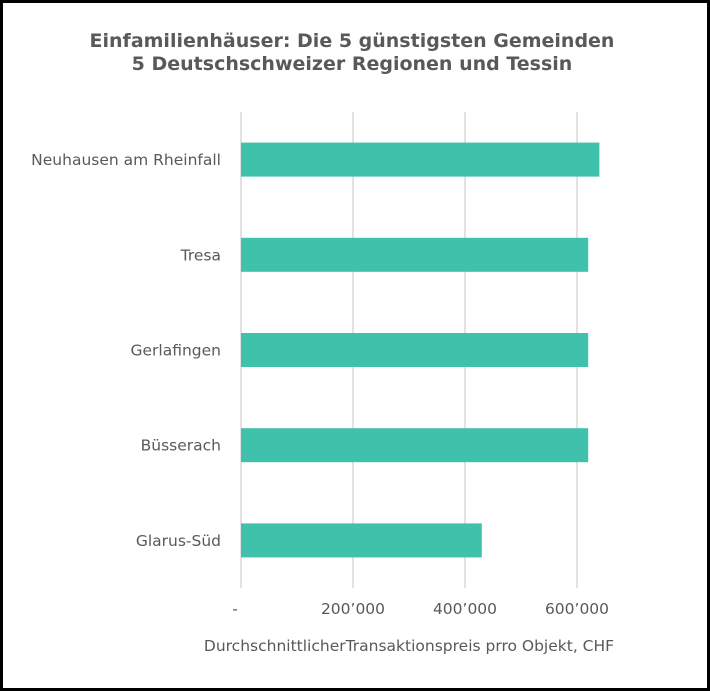 The image size is (710, 691). Describe the element at coordinates (178, 541) in the screenshot. I see `category-label: Glarus-Süd` at that location.